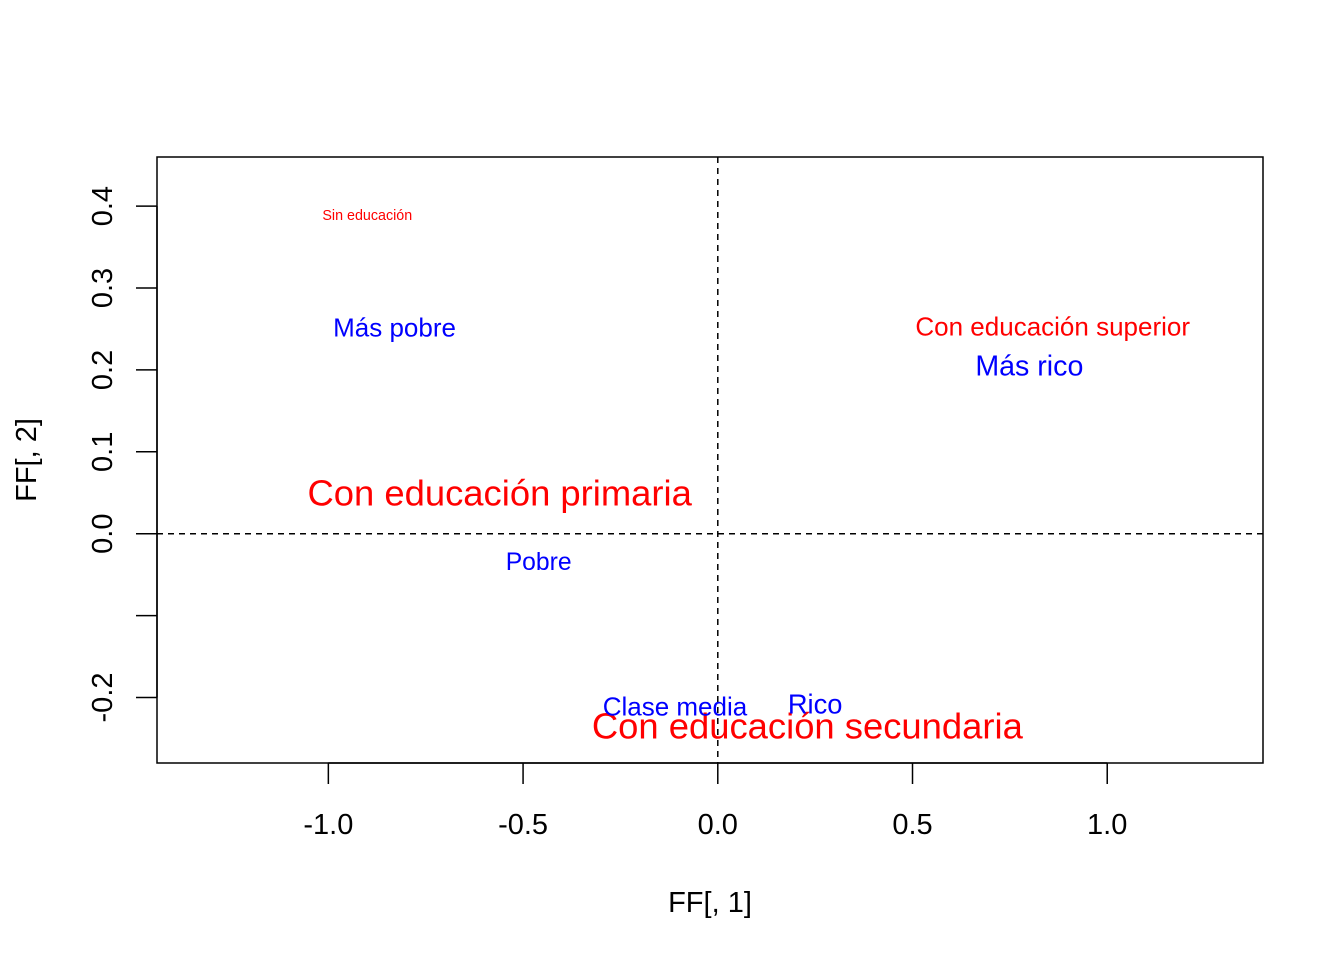 This screenshot has height=960, width=1344. What do you see at coordinates (103, 697) in the screenshot?
I see `y-tick-label: -0.2` at bounding box center [103, 697].